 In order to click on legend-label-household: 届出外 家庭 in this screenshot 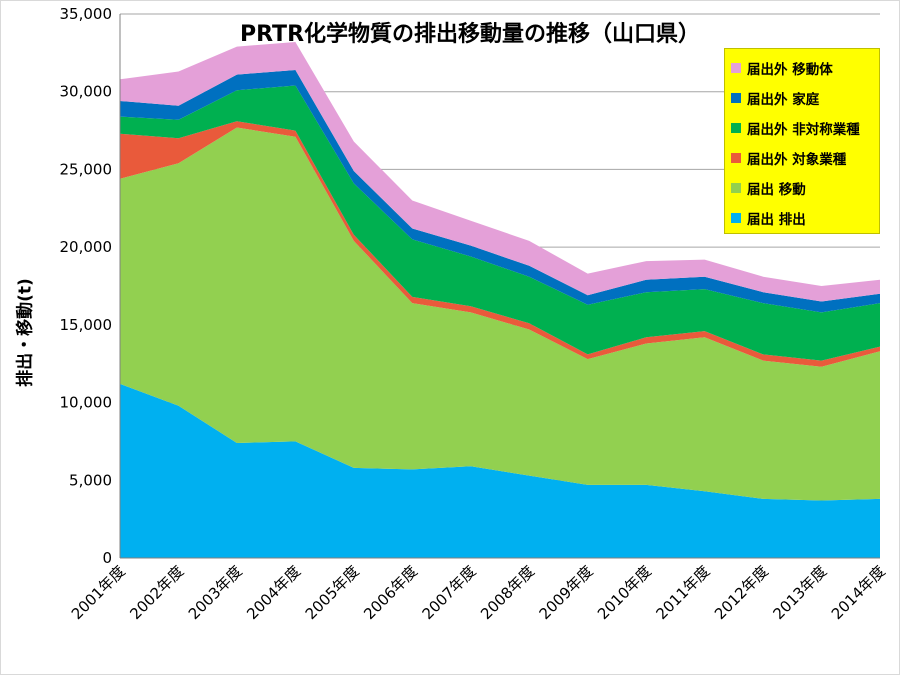, I will do `click(783, 100)`.